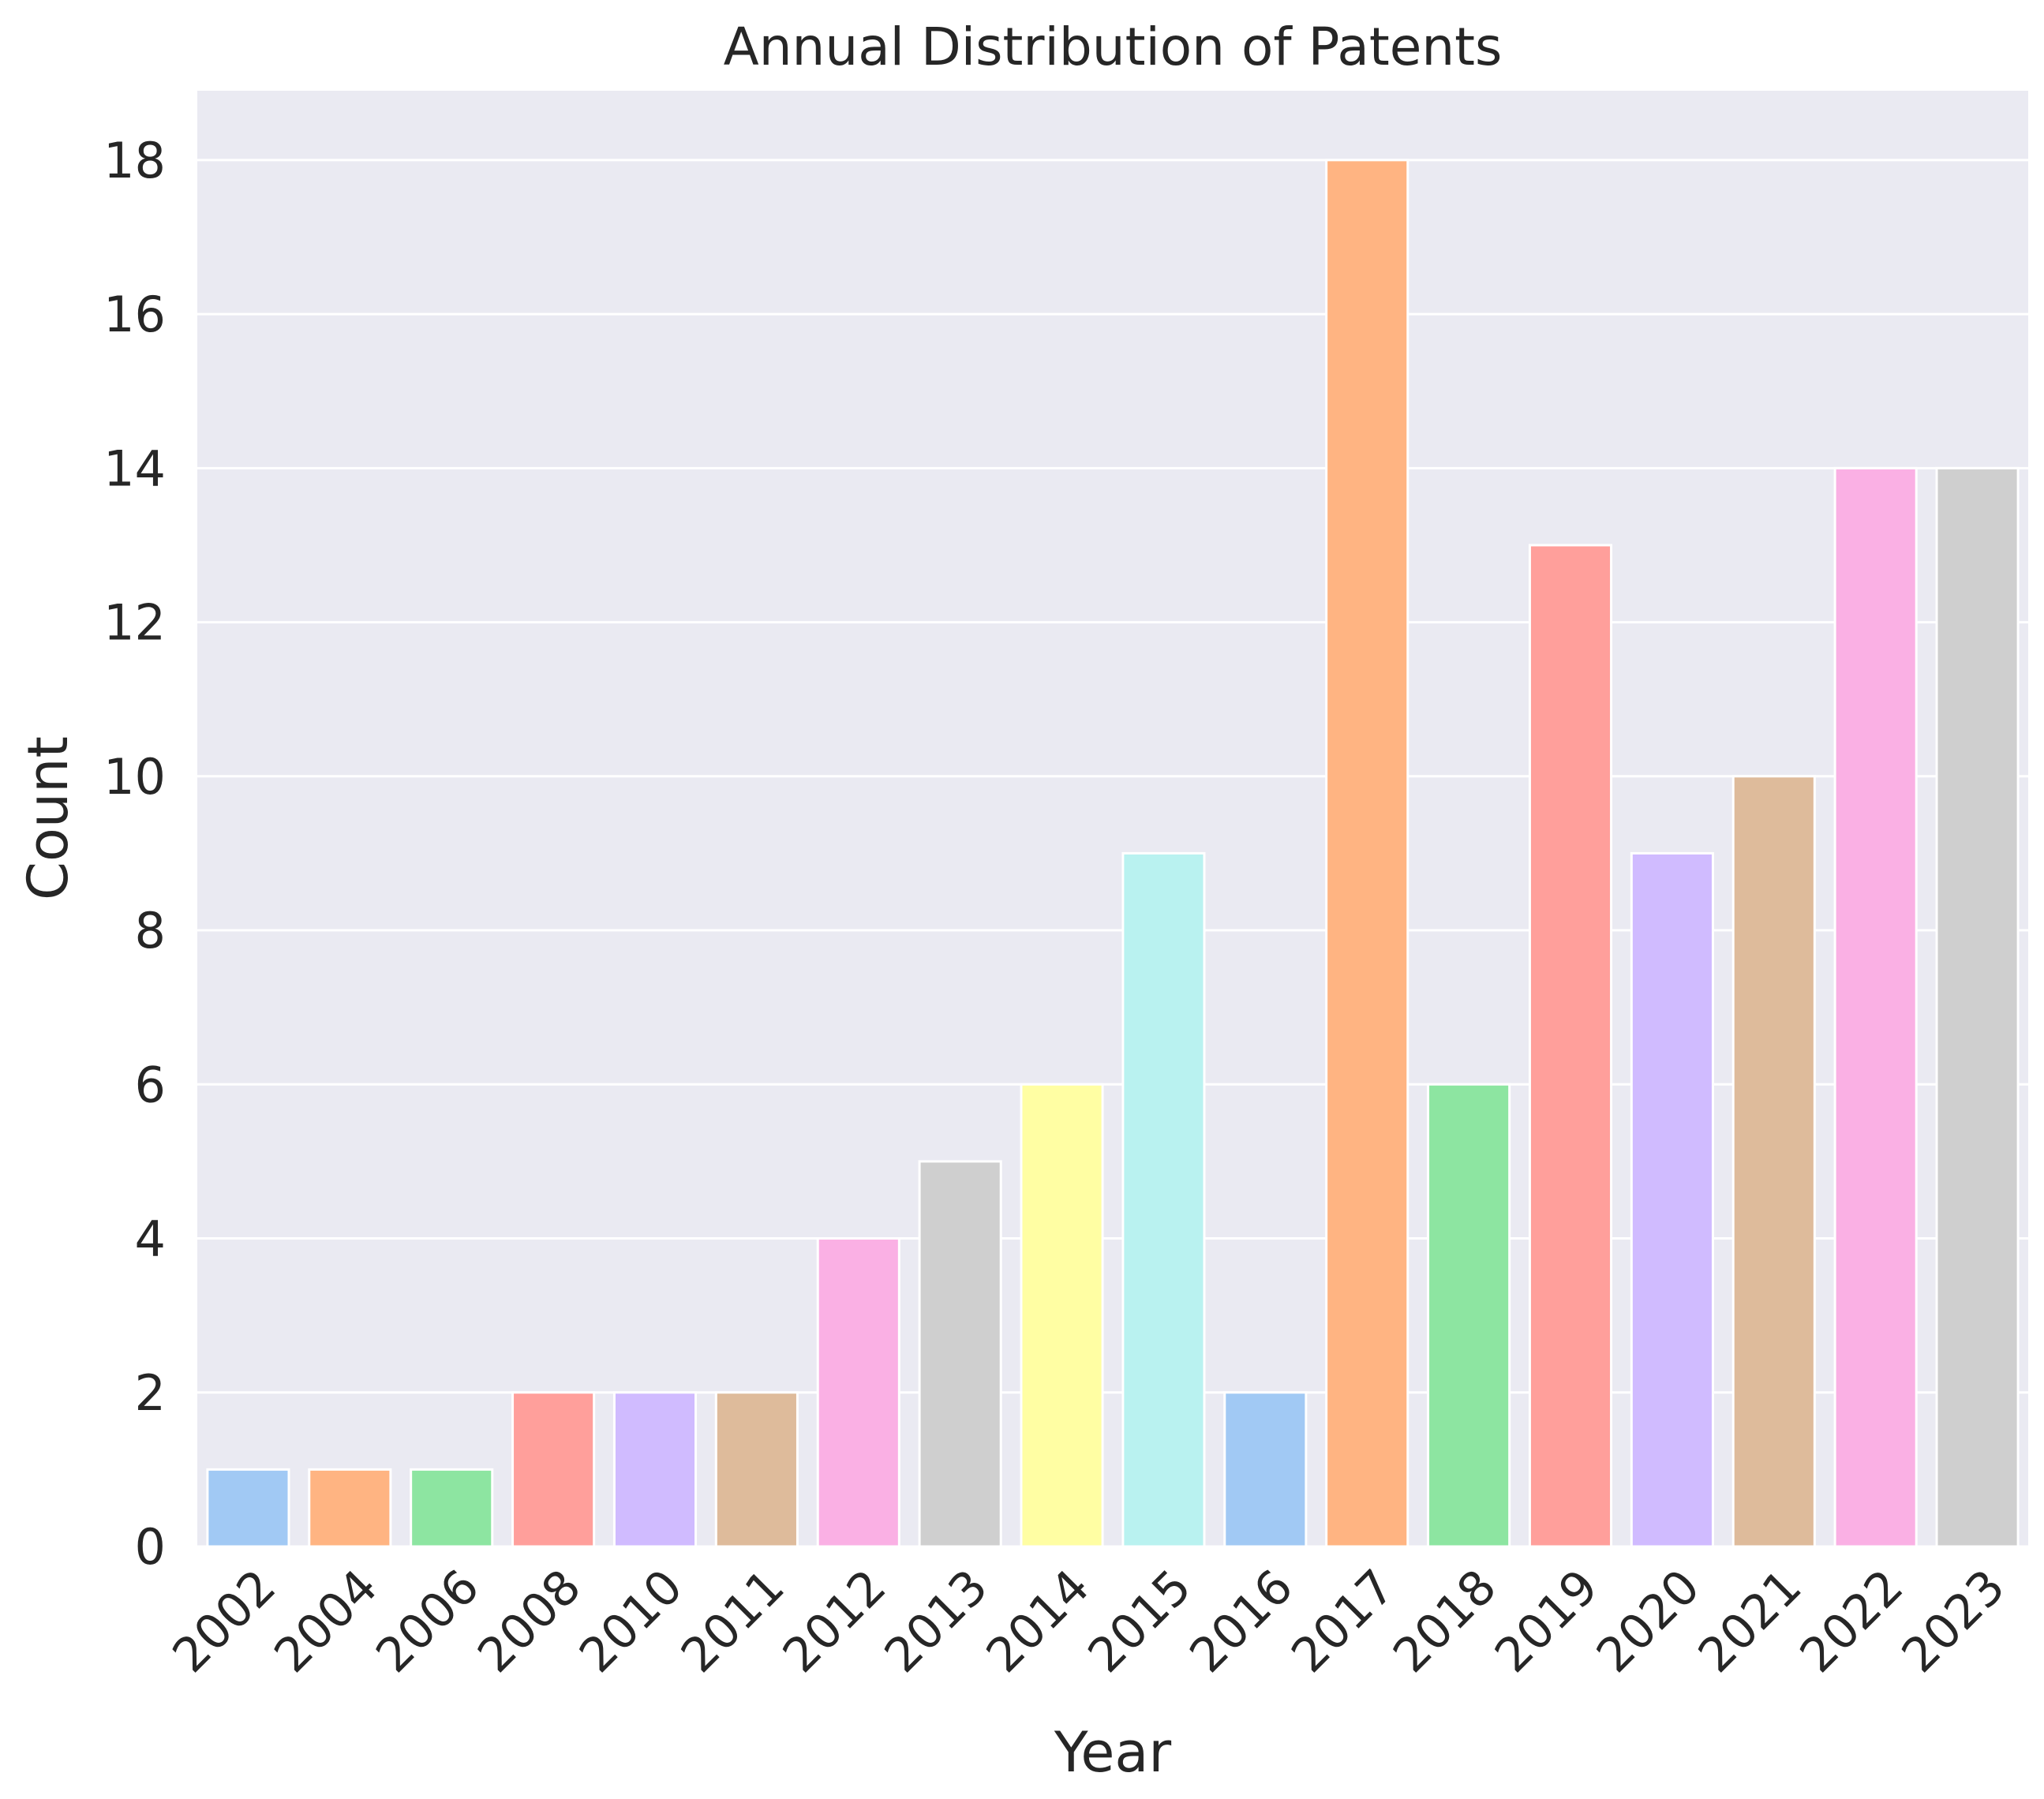 The height and width of the screenshot is (1799, 2044). Describe the element at coordinates (835, 1621) in the screenshot. I see `x-tick-label-2012: 2012` at that location.